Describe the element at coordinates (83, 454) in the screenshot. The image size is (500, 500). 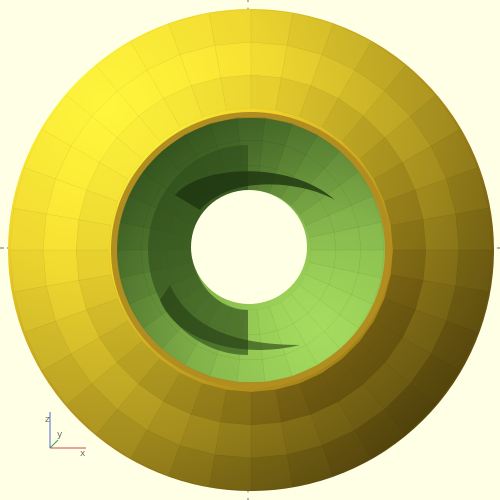
I see `gizmo-x-label: x` at that location.